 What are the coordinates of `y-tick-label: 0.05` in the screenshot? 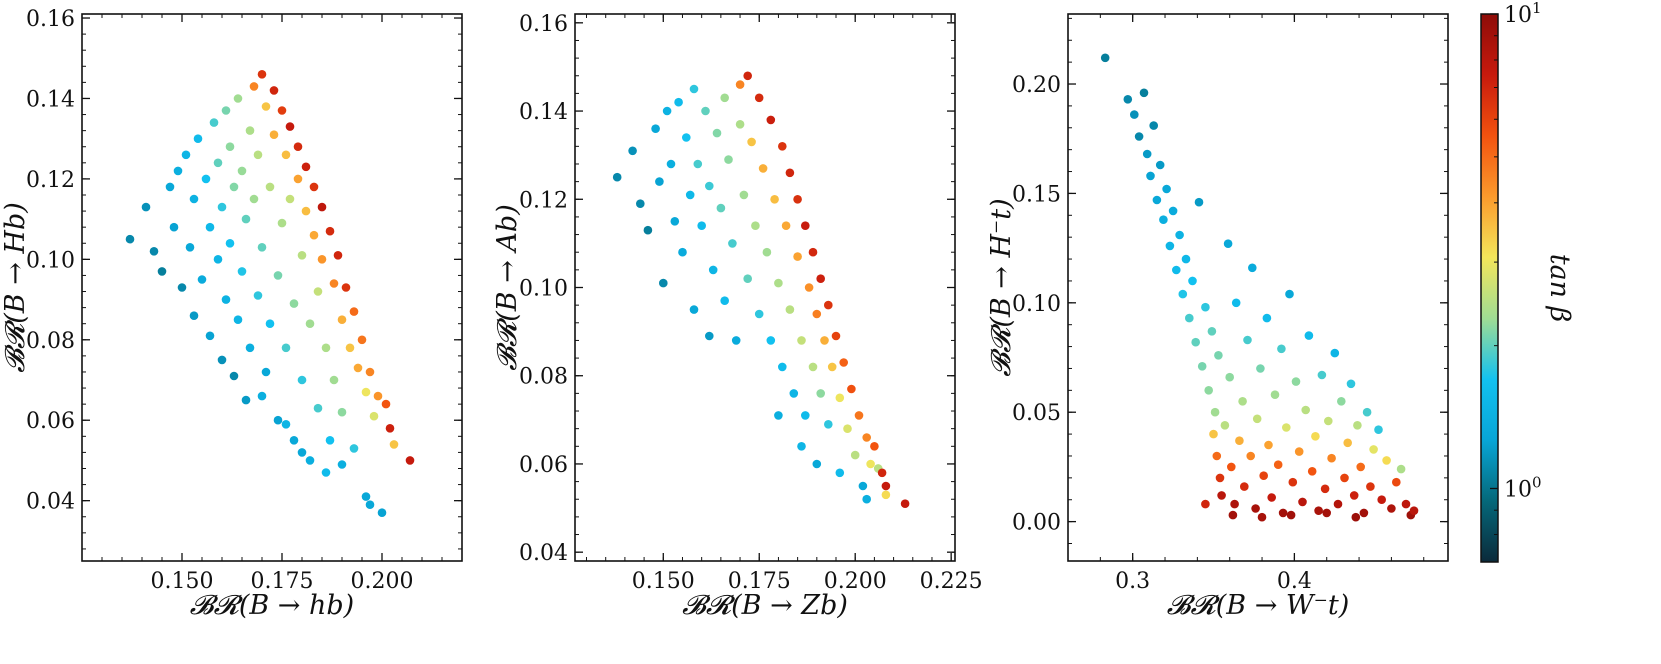 It's located at (1036, 413).